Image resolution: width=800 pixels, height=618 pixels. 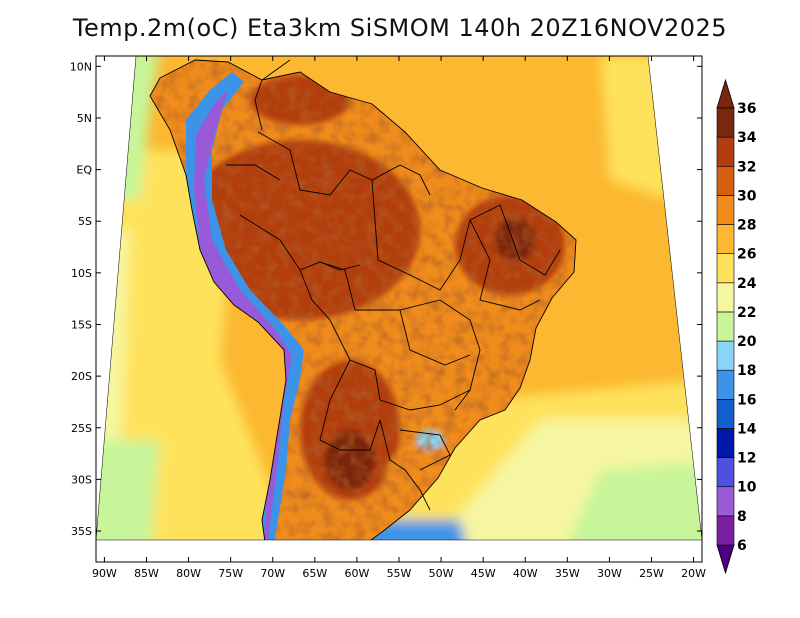 What do you see at coordinates (104, 573) in the screenshot?
I see `lon-tick-label: 90W` at bounding box center [104, 573].